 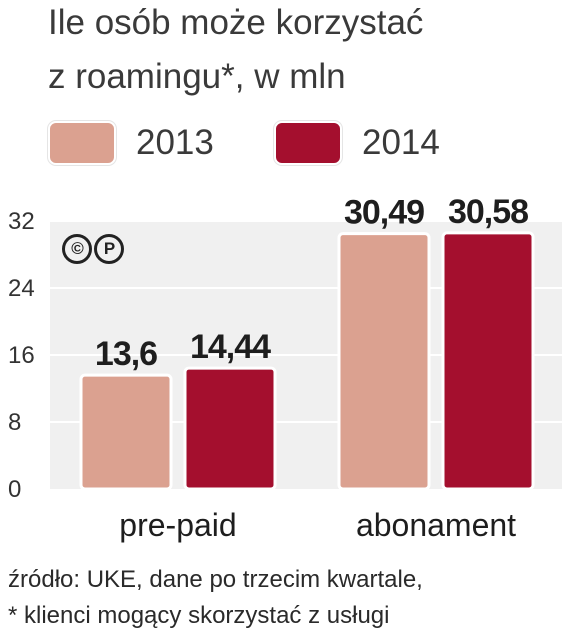 What do you see at coordinates (401, 142) in the screenshot?
I see `legend-label-2014: 2014` at bounding box center [401, 142].